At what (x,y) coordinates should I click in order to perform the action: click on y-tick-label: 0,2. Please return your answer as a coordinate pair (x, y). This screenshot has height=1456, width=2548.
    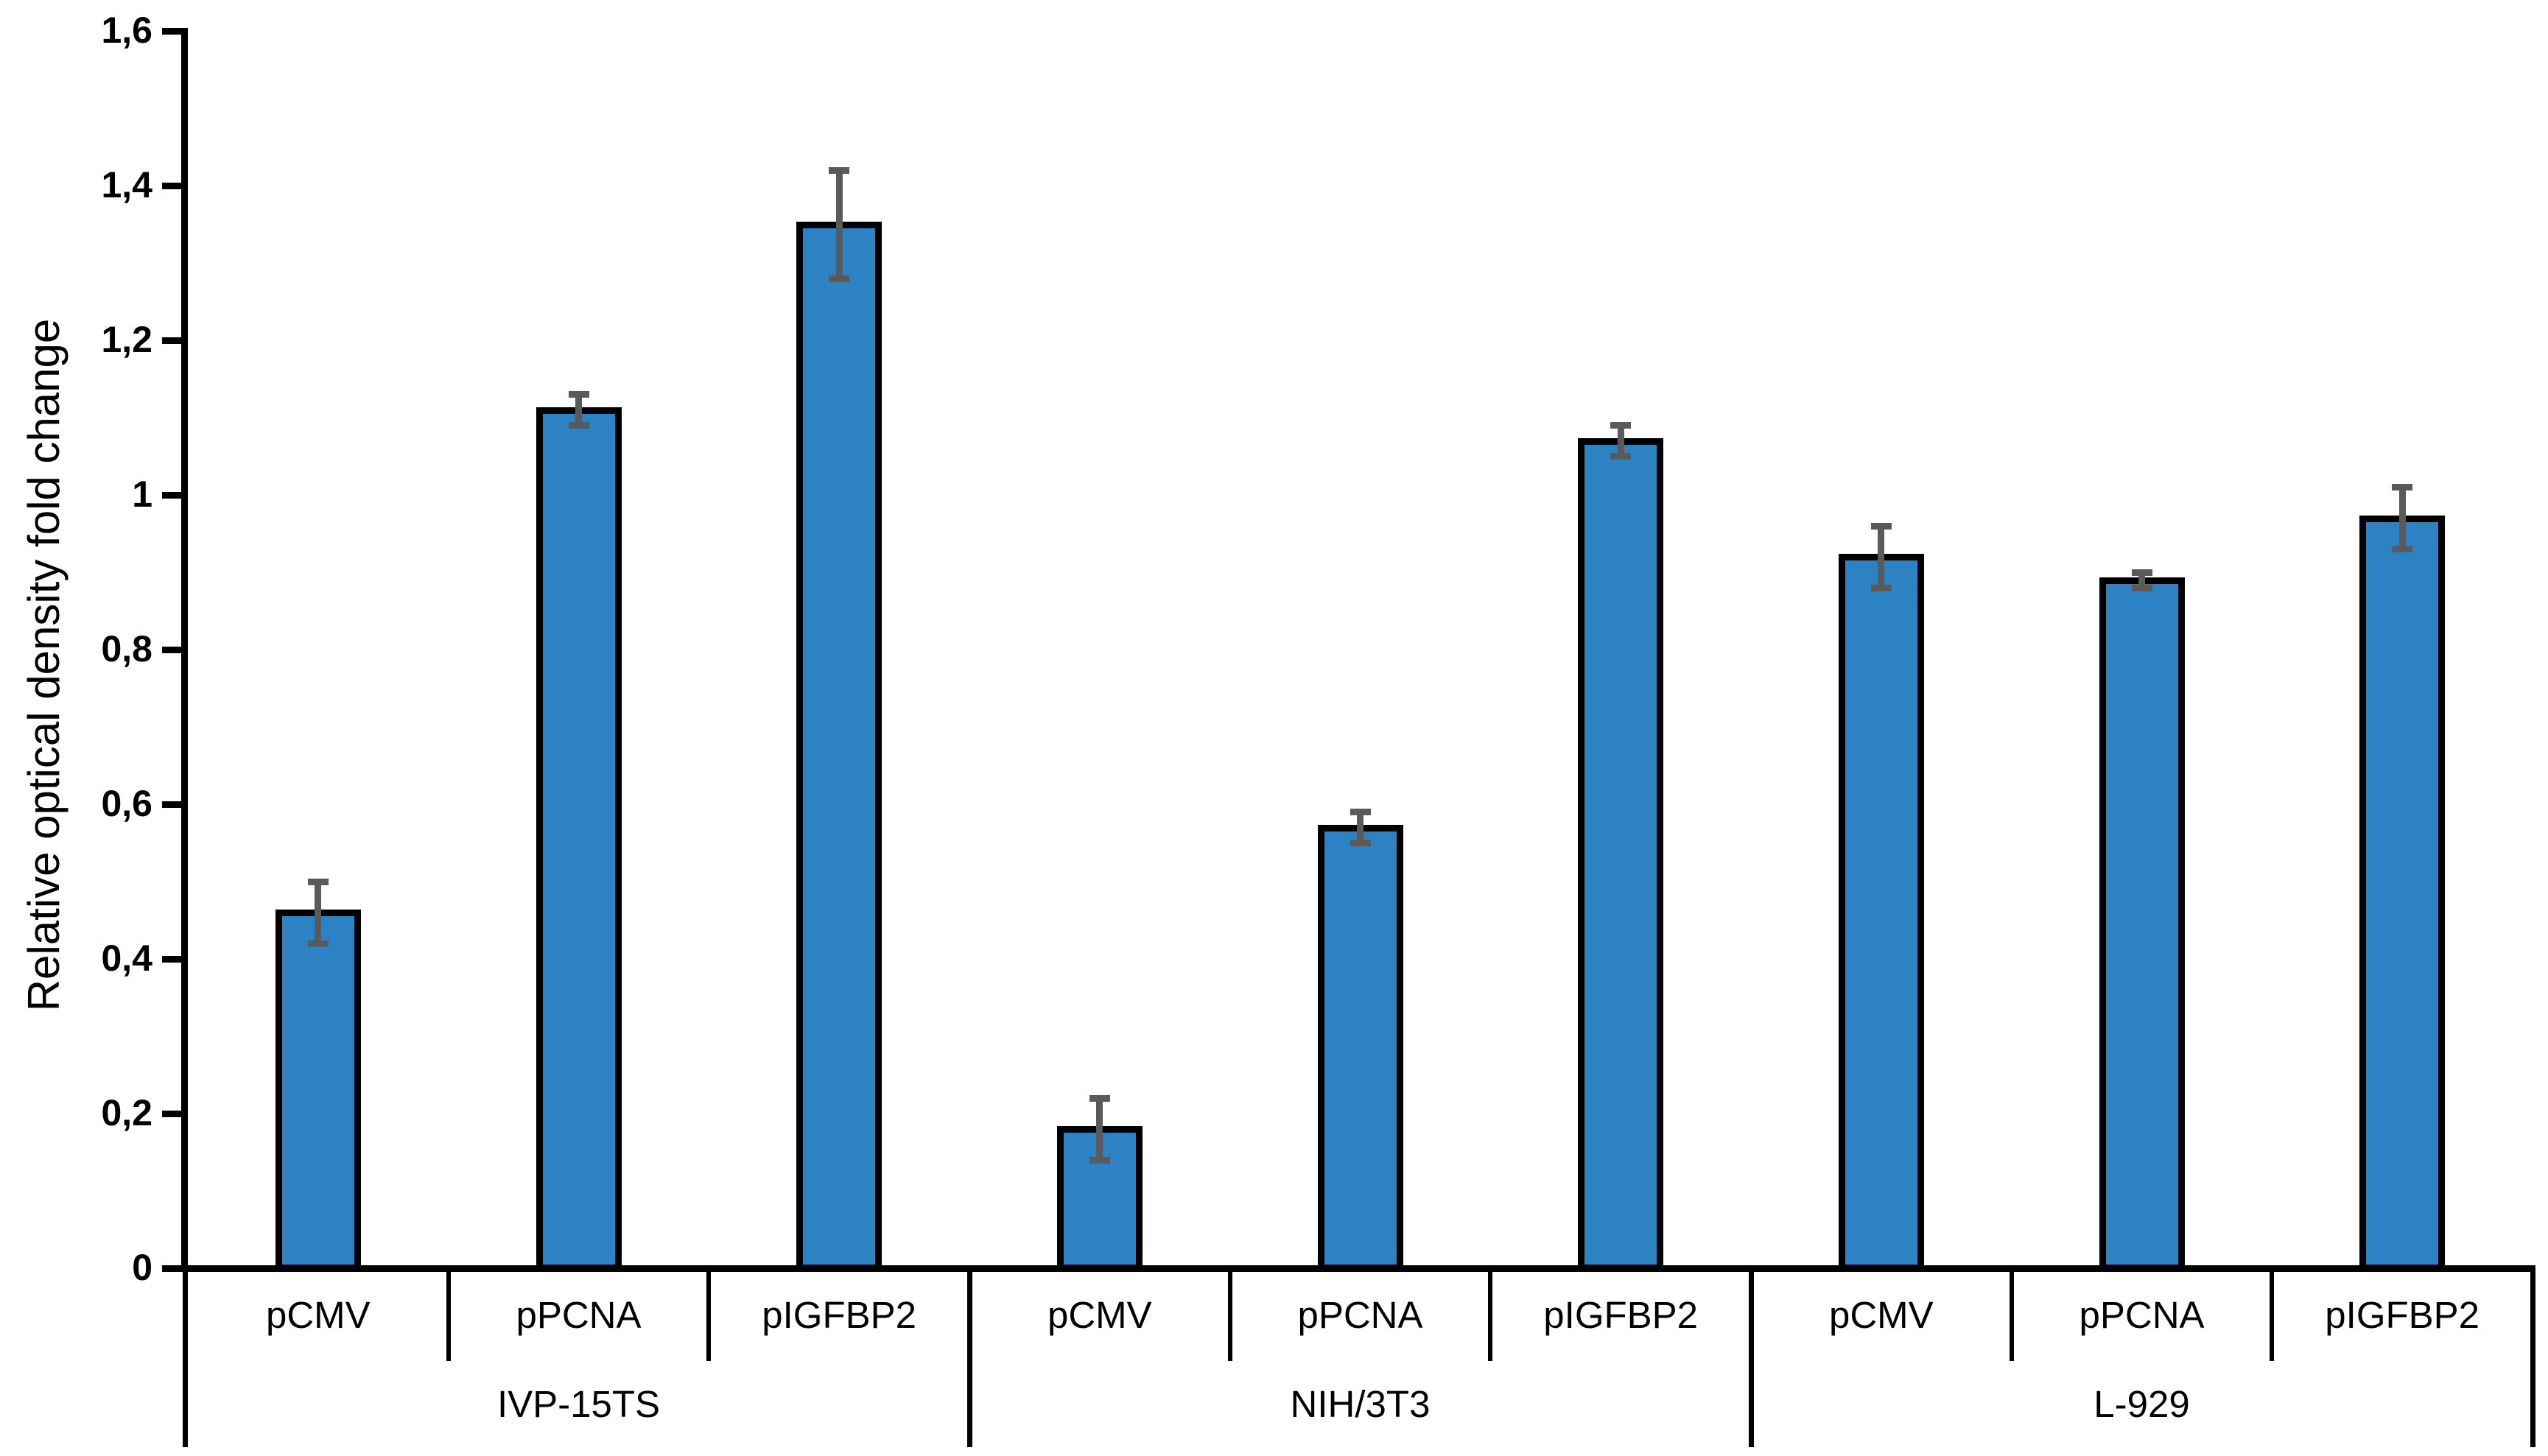
    Looking at the image, I should click on (127, 1112).